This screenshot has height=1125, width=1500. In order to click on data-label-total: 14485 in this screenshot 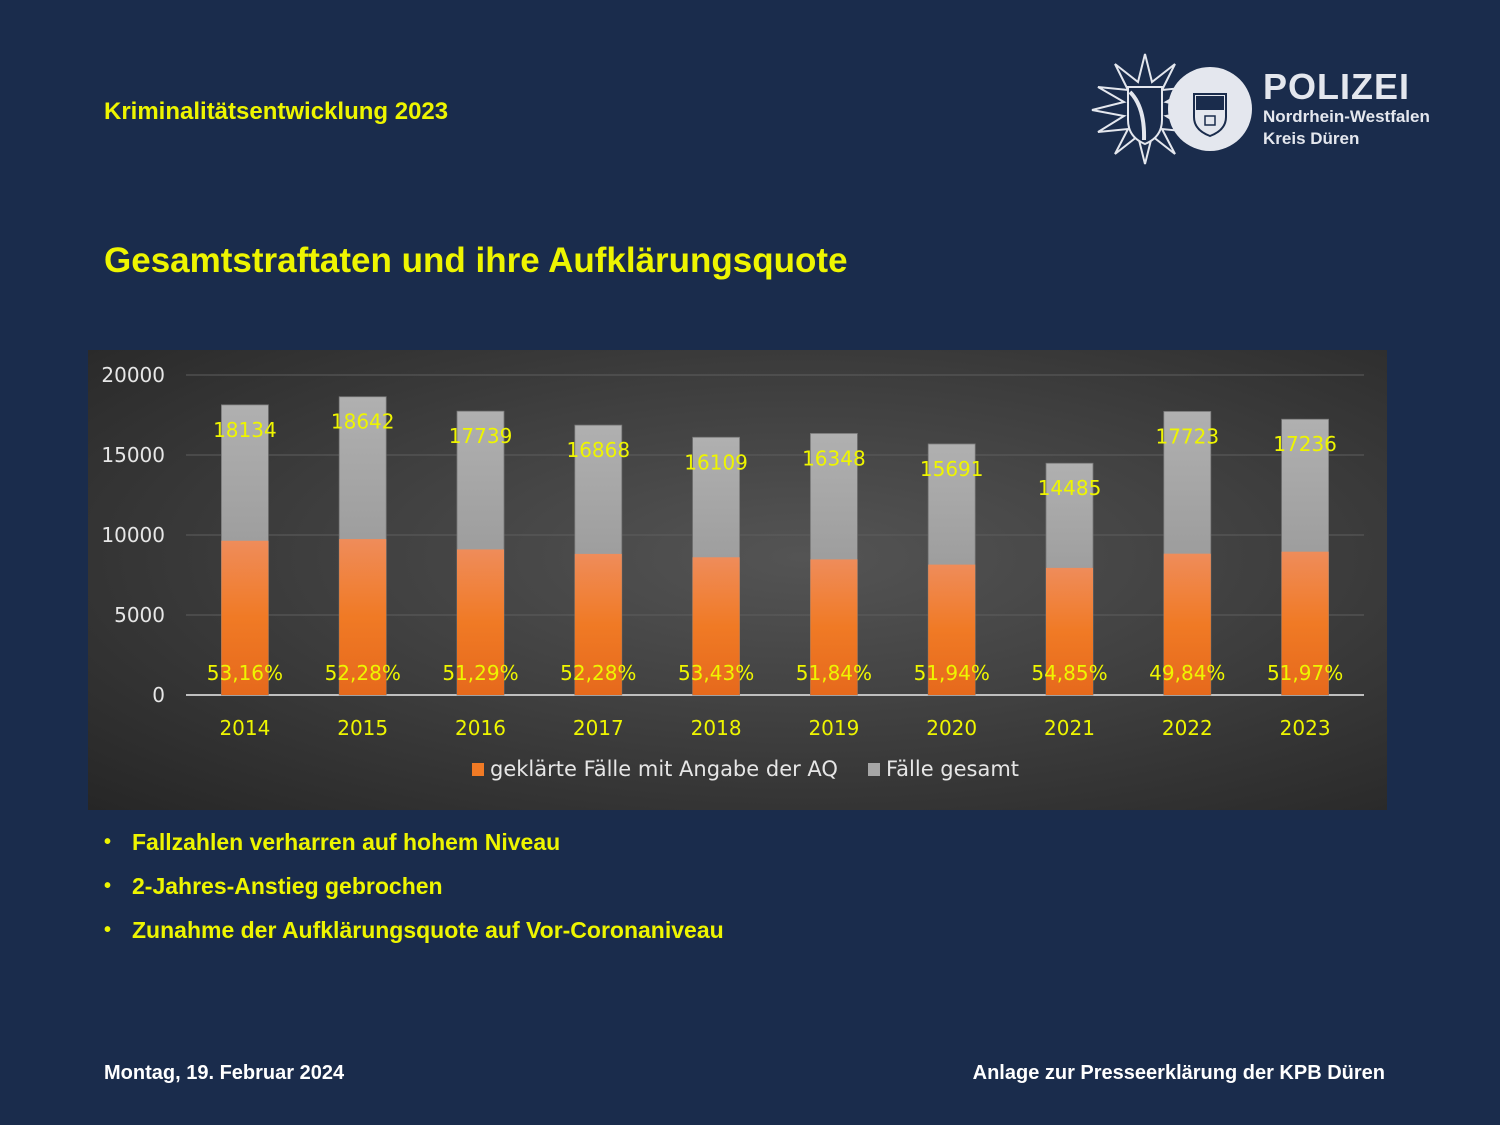, I will do `click(1070, 488)`.